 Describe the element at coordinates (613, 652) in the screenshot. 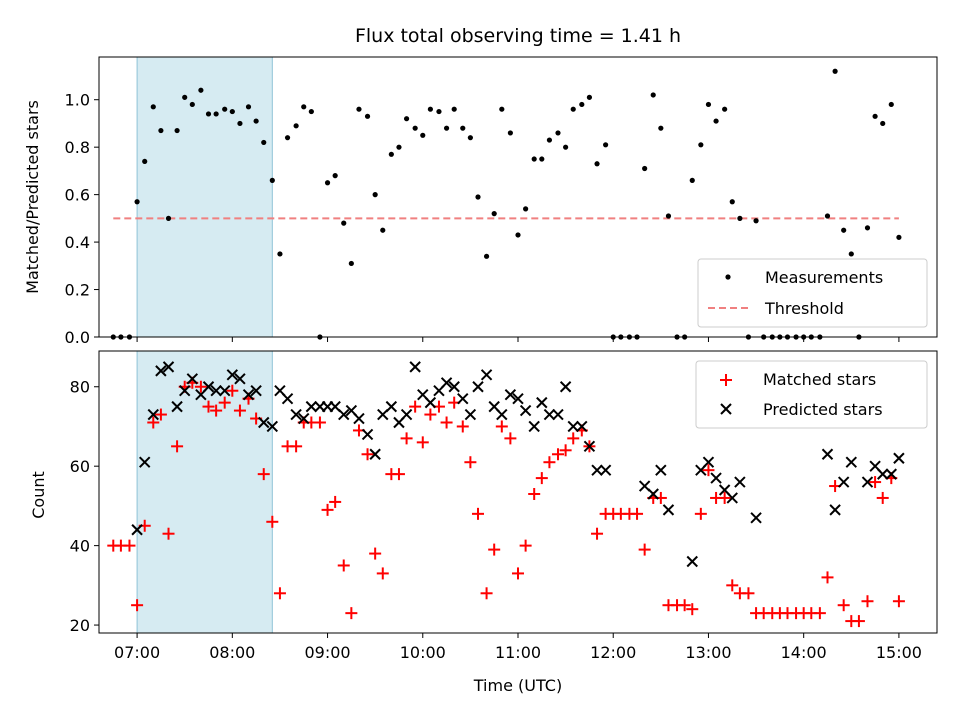

I see `x-tick-label: 12:00` at that location.